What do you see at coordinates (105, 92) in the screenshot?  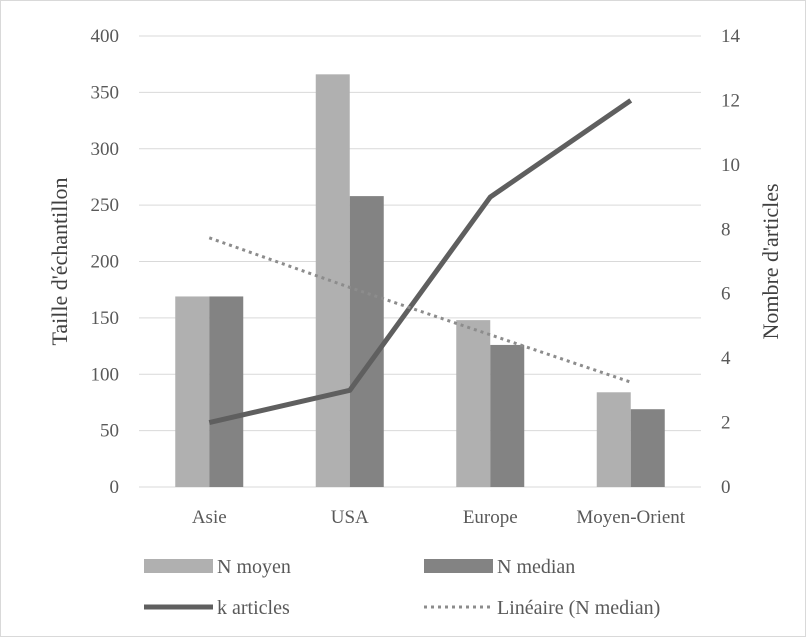 I see `y-tick-label: 350` at bounding box center [105, 92].